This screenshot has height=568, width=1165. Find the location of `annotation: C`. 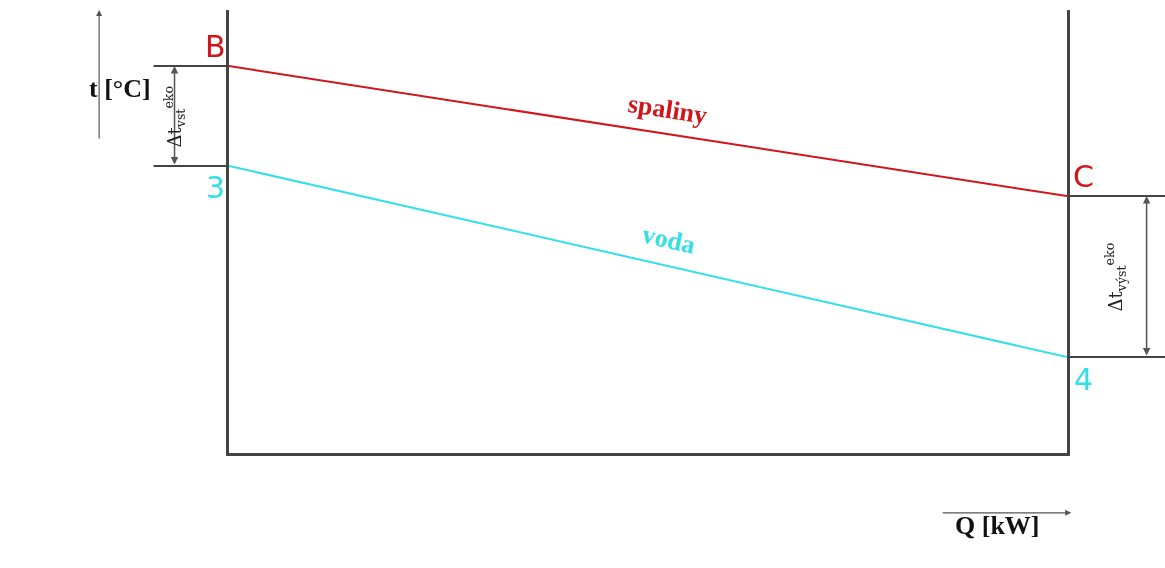

annotation: C is located at coordinates (1083, 176).